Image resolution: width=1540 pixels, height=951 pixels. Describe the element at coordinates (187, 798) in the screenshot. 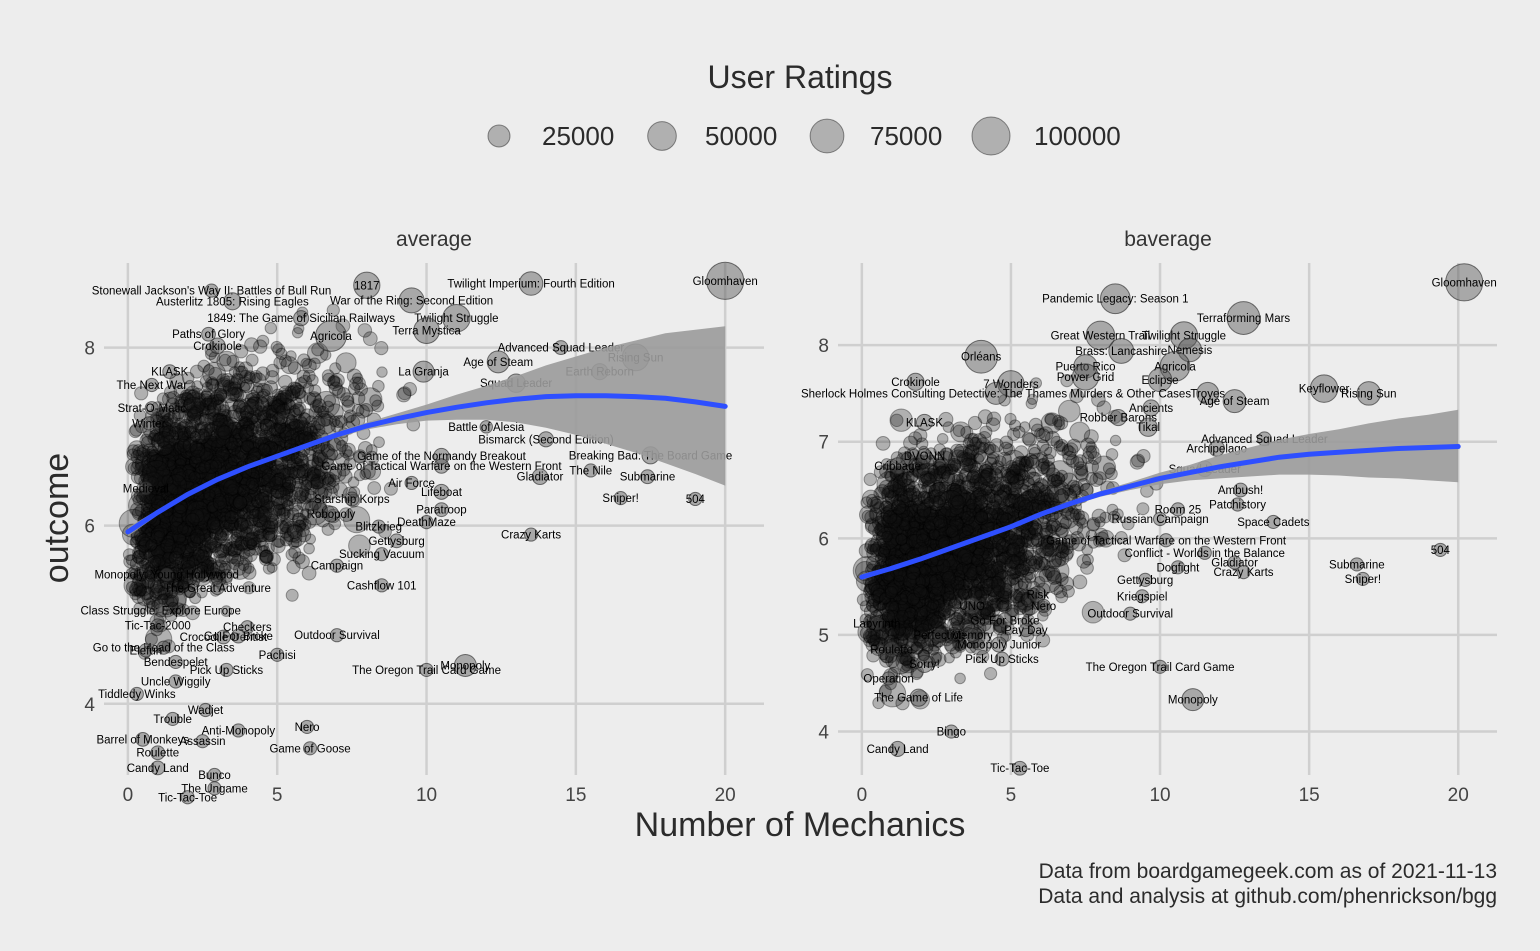

I see `point-label: Tic-Tac-Toe` at that location.